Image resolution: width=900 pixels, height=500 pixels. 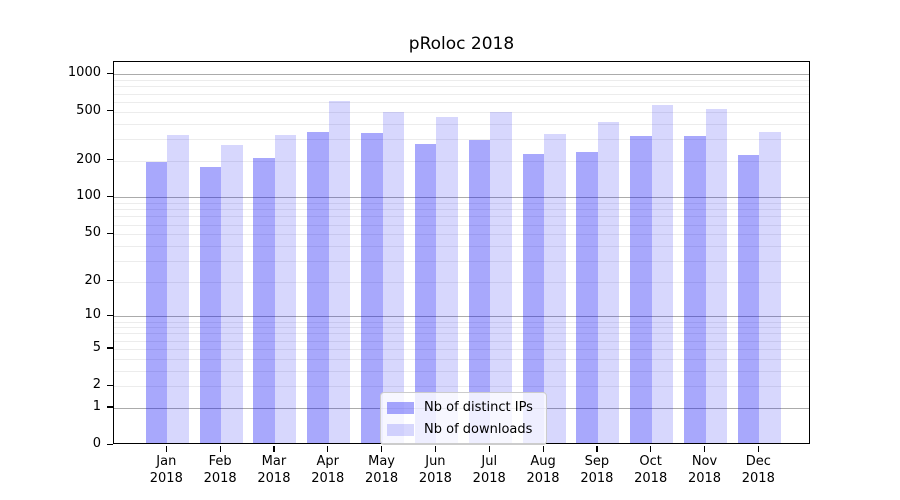 I want to click on legend-label-downloads: Nb of downloads, so click(x=478, y=429).